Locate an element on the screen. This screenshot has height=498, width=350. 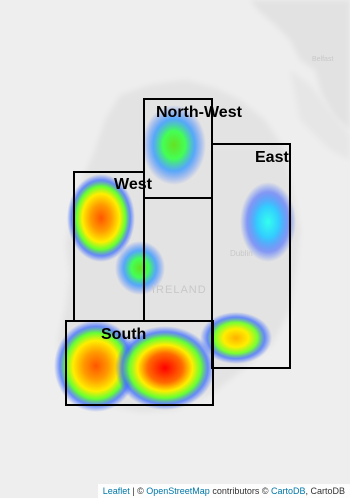
region-label-west: West is located at coordinates (133, 184).